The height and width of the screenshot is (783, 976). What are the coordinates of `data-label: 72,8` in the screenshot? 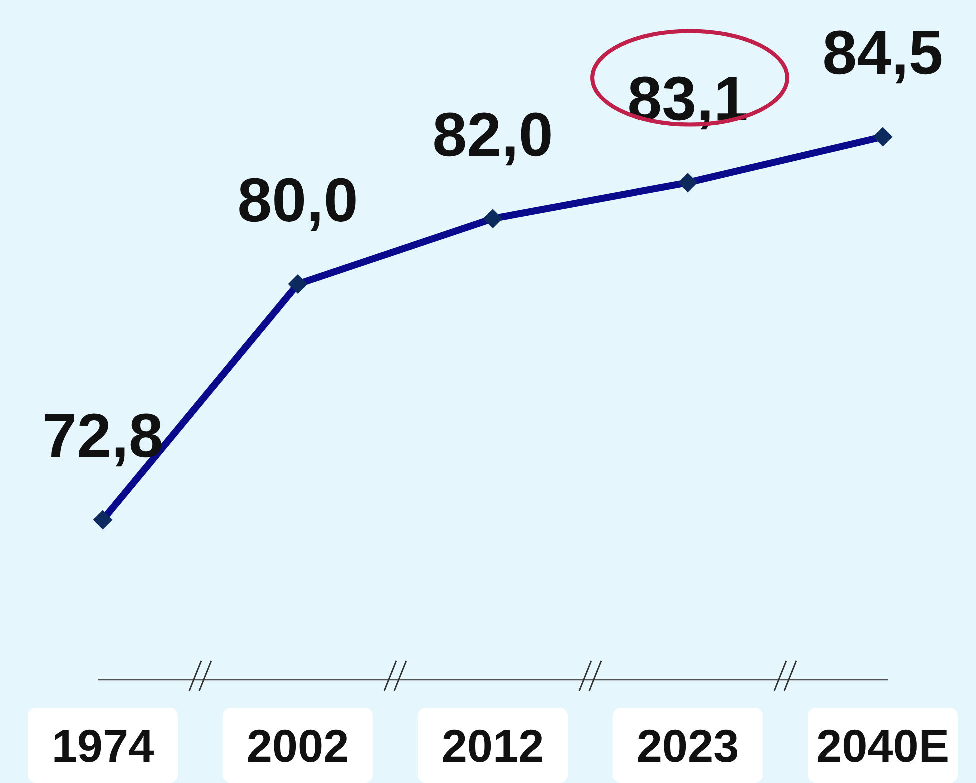 It's located at (103, 436).